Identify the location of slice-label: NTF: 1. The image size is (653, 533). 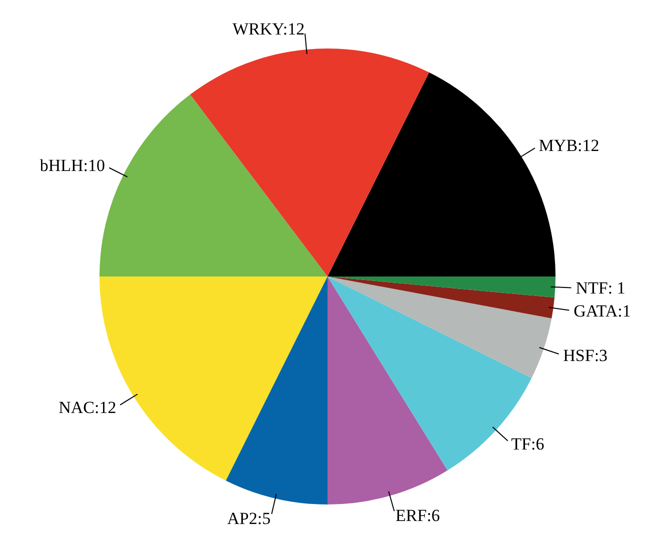
(601, 288).